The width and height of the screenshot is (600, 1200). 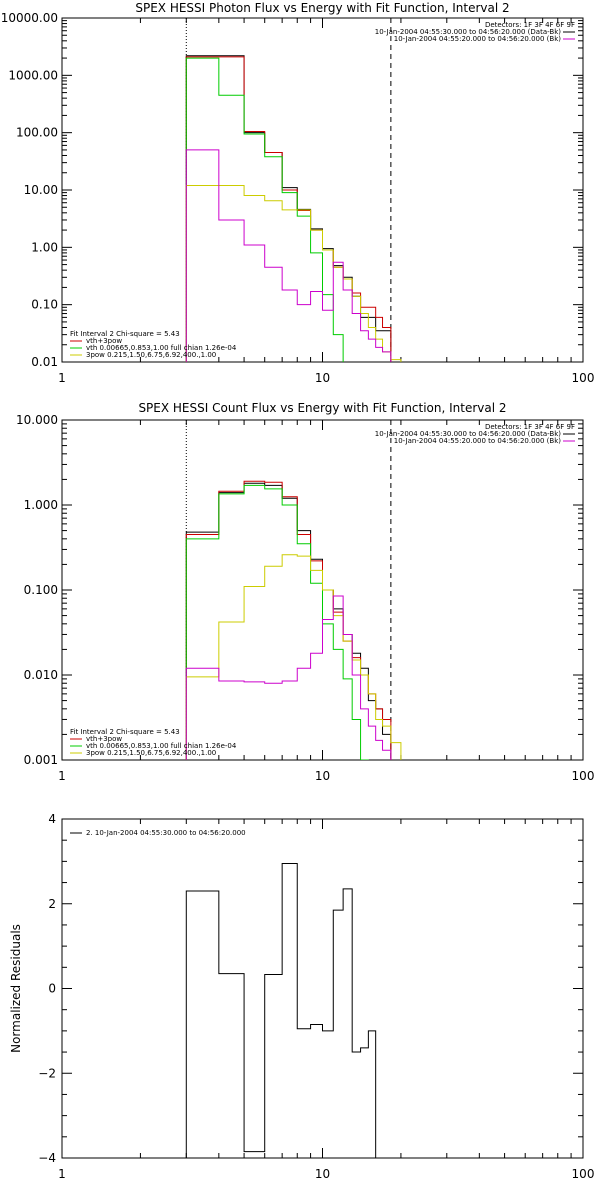 What do you see at coordinates (41, 190) in the screenshot?
I see `y-tick-label: 10.00` at bounding box center [41, 190].